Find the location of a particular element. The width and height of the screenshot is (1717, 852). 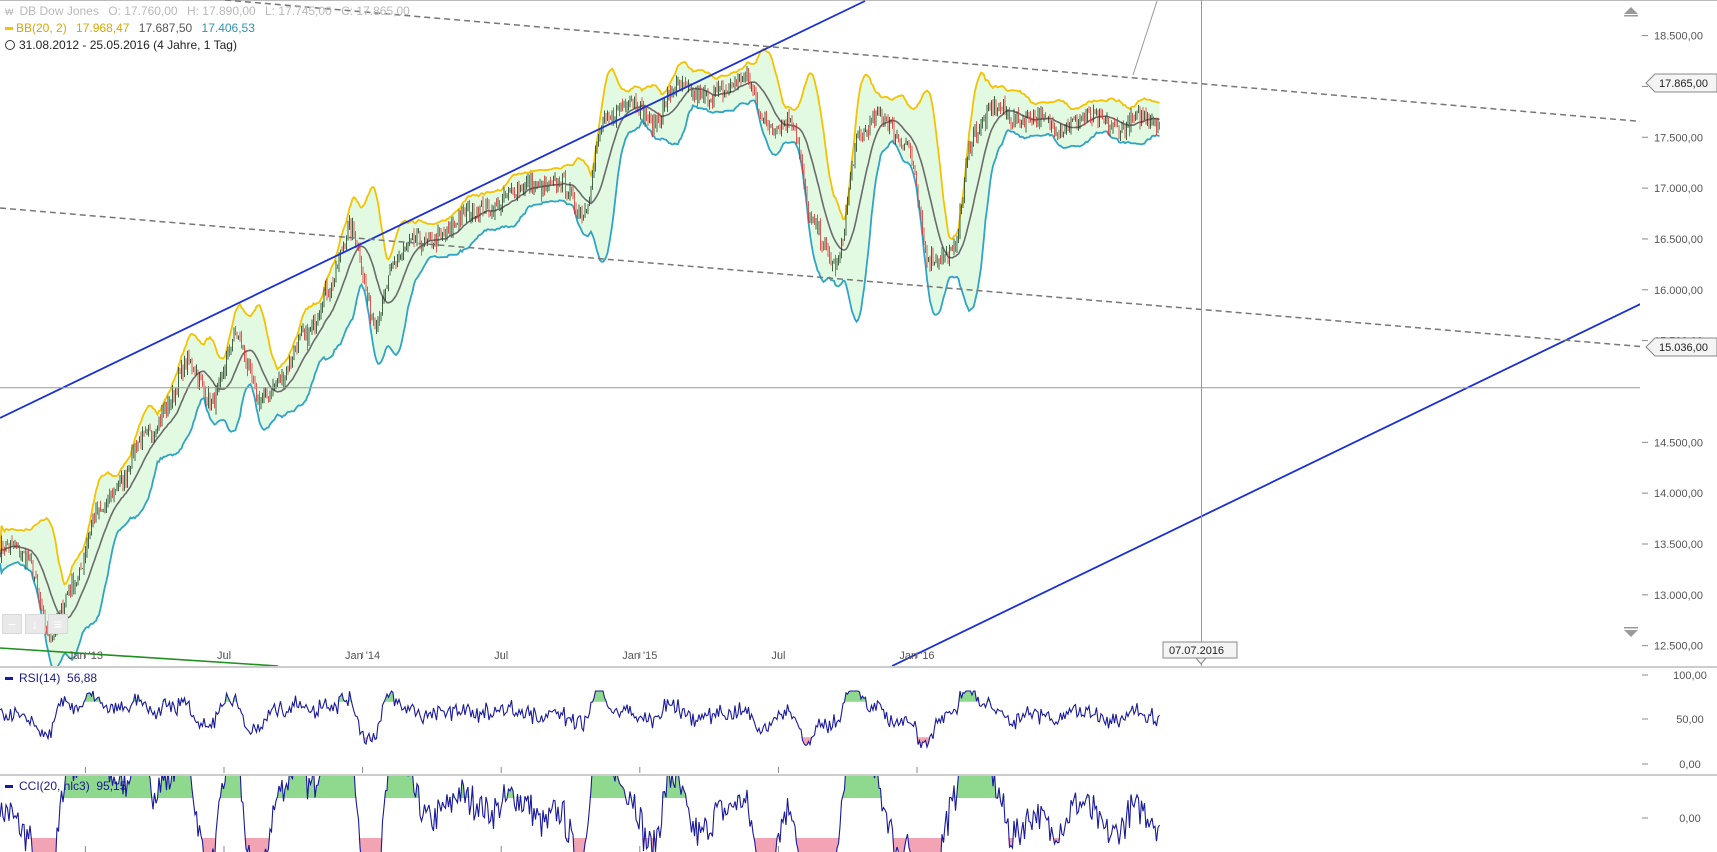

low-value: L: 17.745,00 is located at coordinates (298, 11).